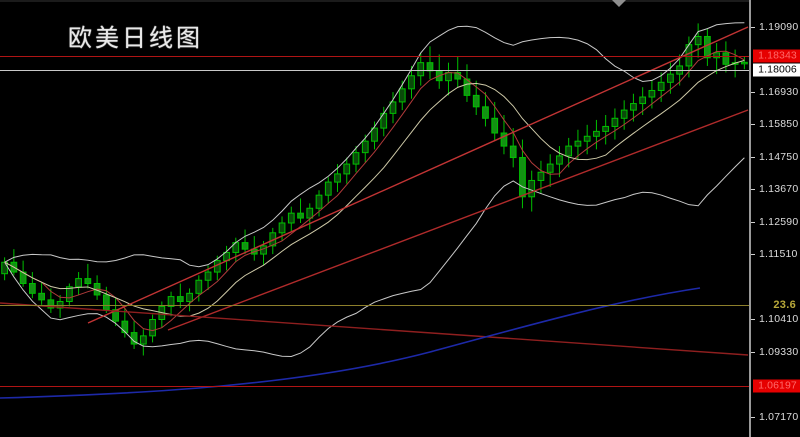  I want to click on top-strip, so click(374, 1).